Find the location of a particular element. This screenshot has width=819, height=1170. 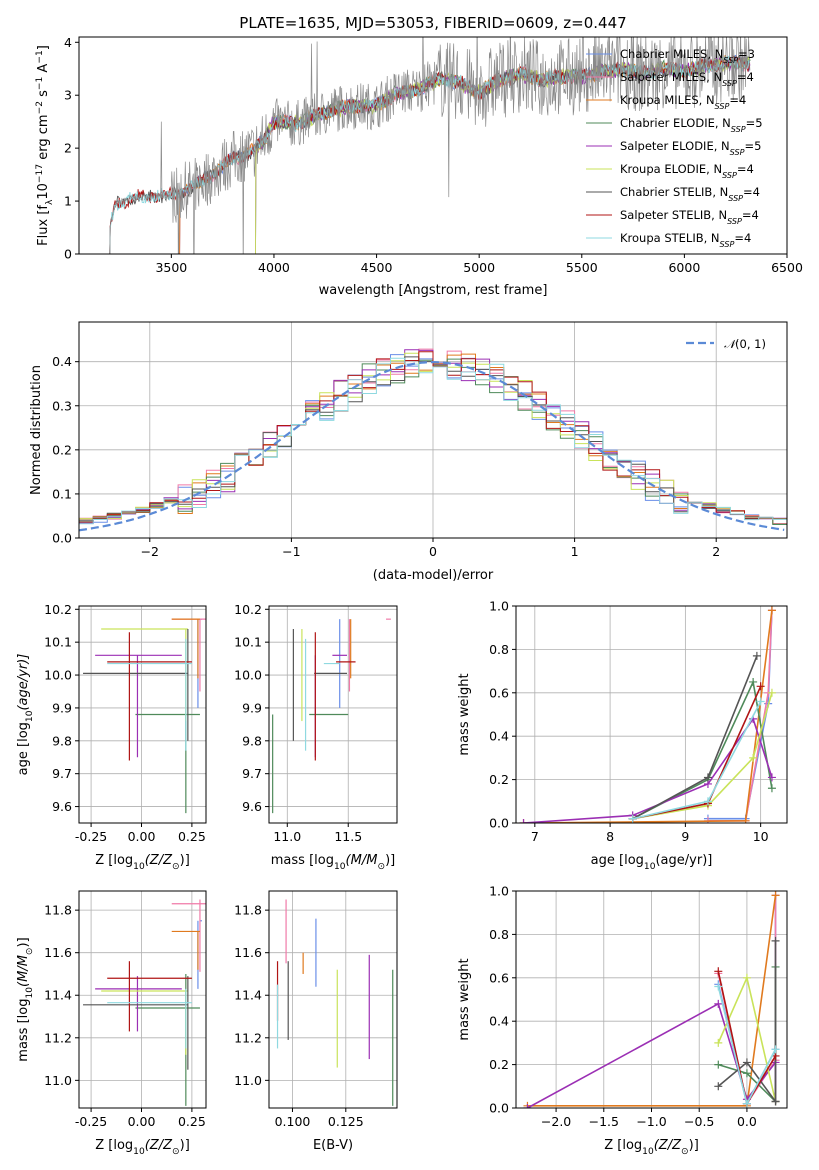

mass-vs-extinction-panel: 0.100 0.125 11.0 11.2 11.4 11.6 11.8 E(B-V) is located at coordinates (316, 1021).